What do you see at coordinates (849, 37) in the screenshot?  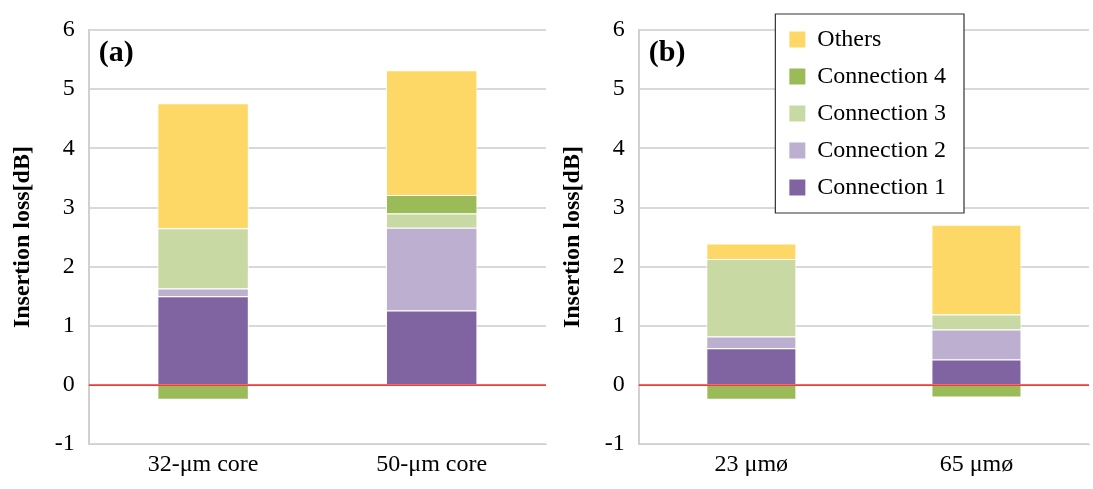 I see `legend-label: Others` at bounding box center [849, 37].